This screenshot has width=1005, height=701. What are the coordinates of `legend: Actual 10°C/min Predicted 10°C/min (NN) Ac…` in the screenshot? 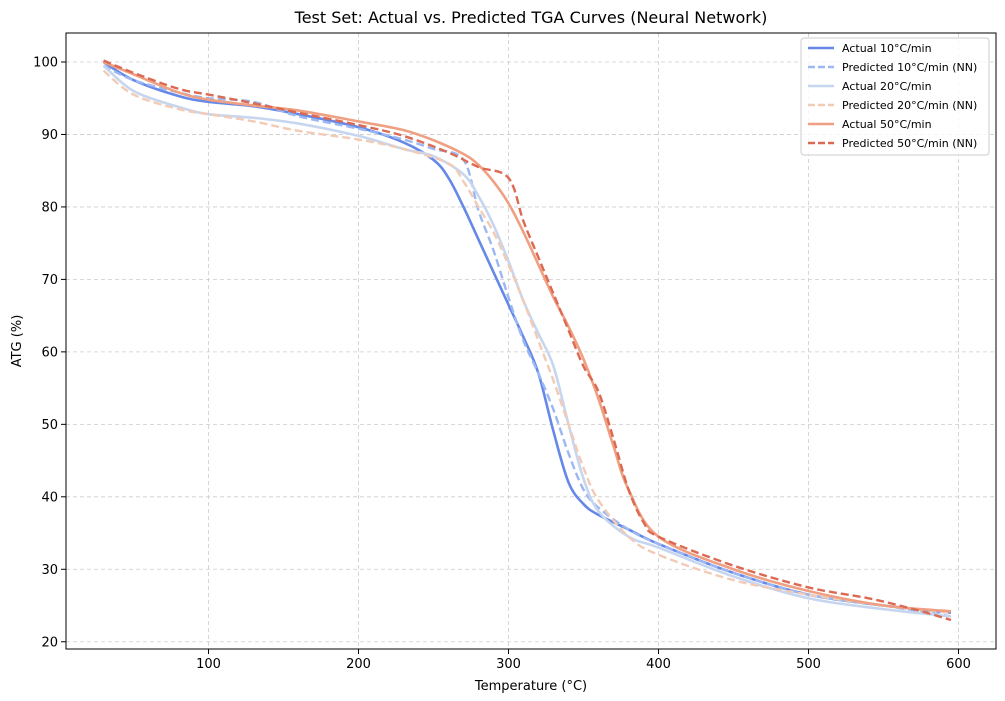 It's located at (895, 96).